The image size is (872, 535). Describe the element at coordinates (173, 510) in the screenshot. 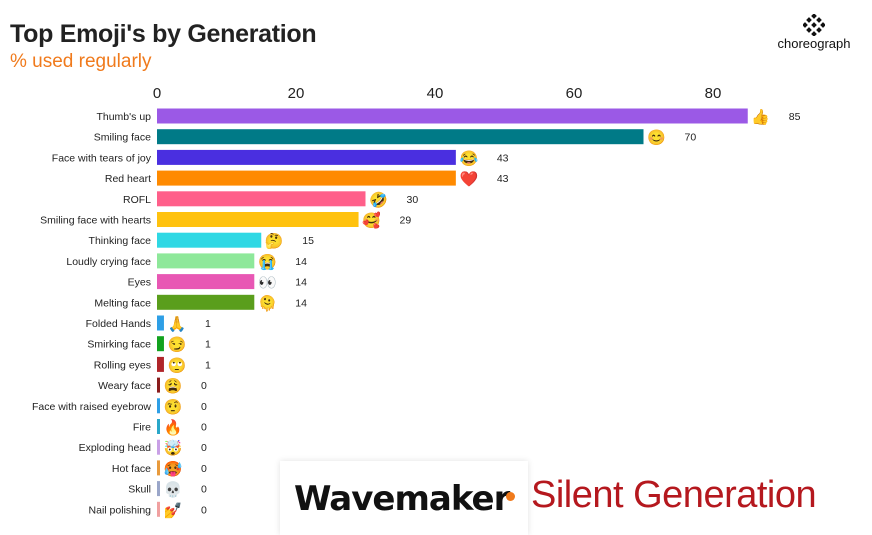

I see `emoji-icon: 💅` at that location.